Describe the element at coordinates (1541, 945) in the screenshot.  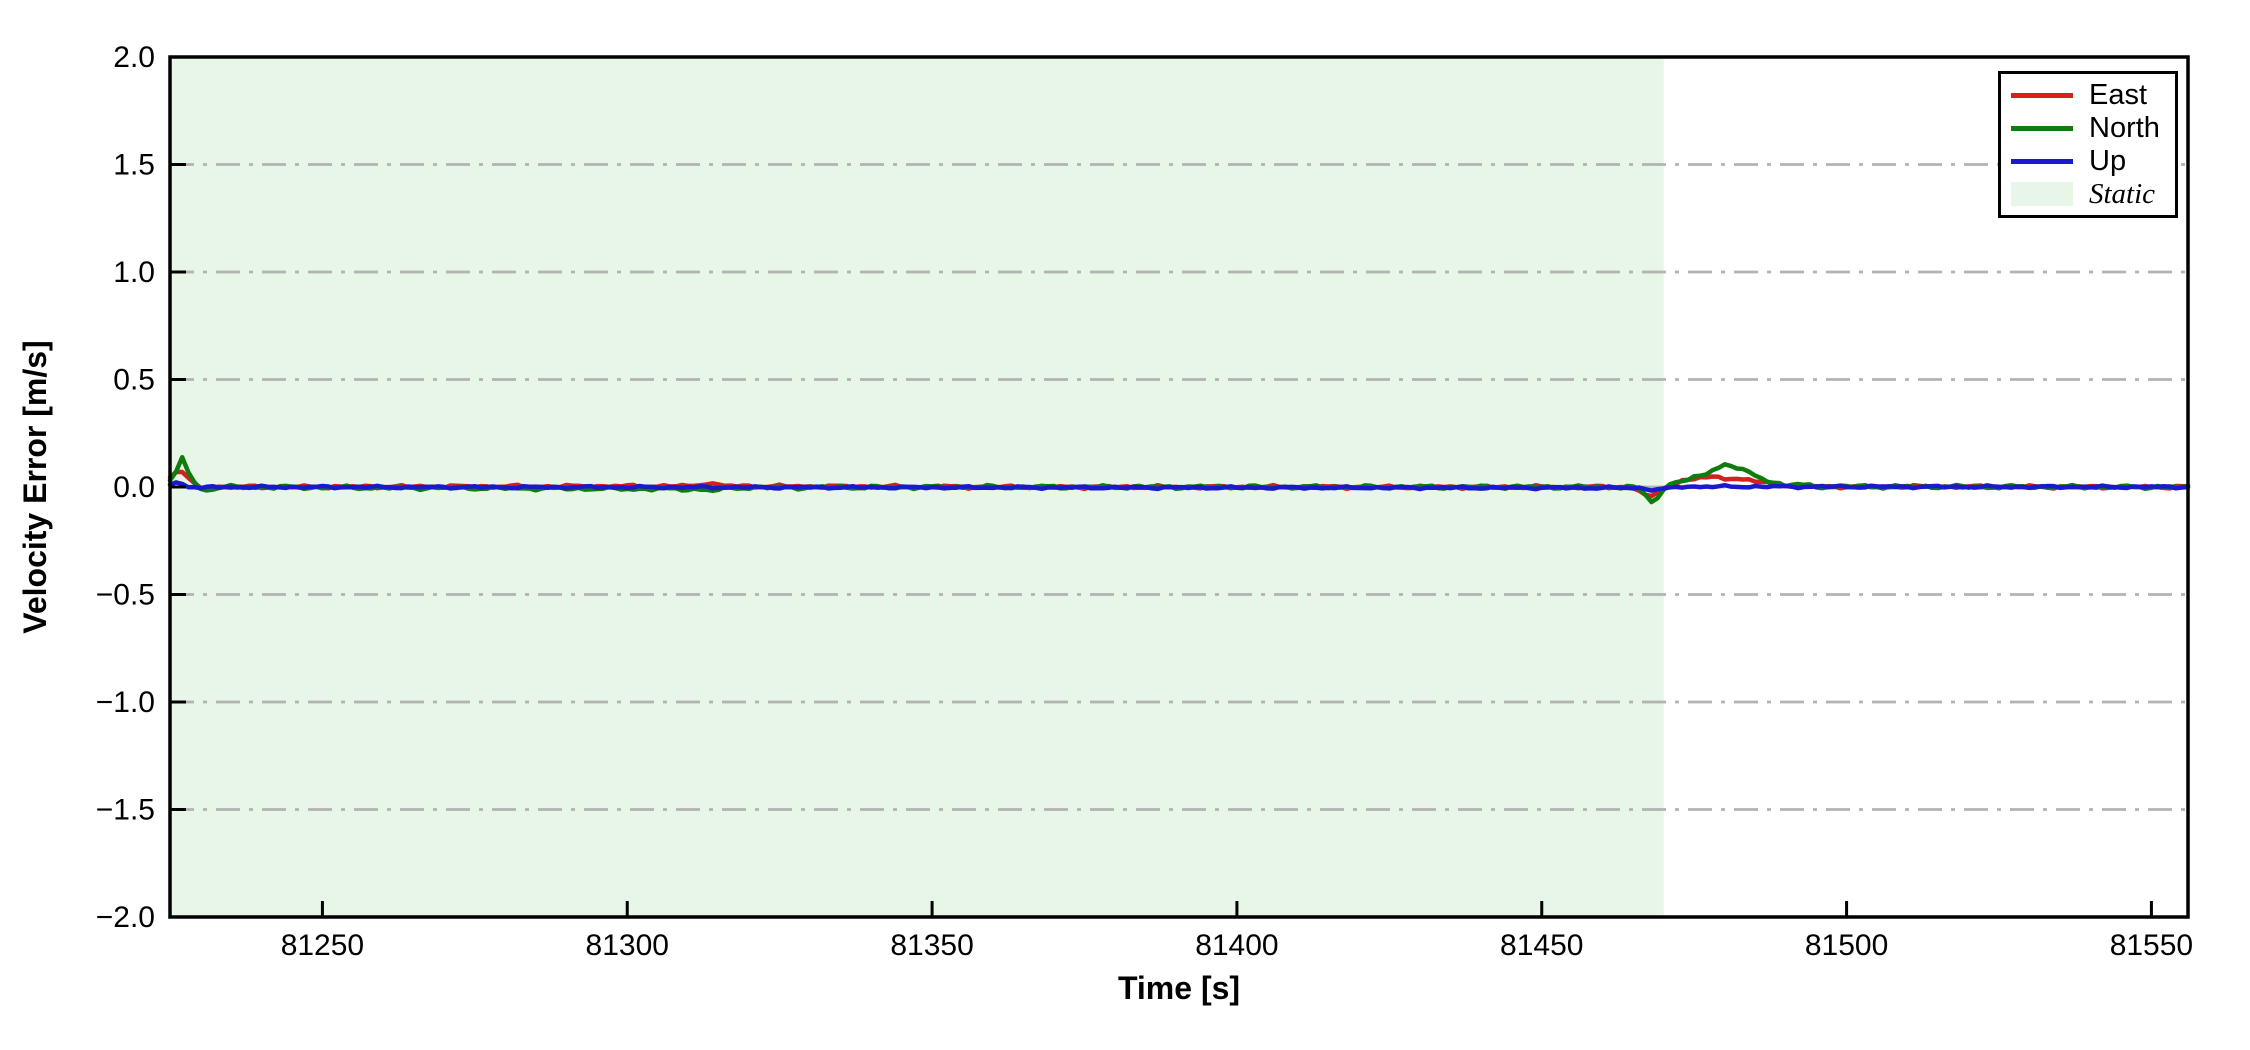
I see `x-tick-label: 81450` at that location.